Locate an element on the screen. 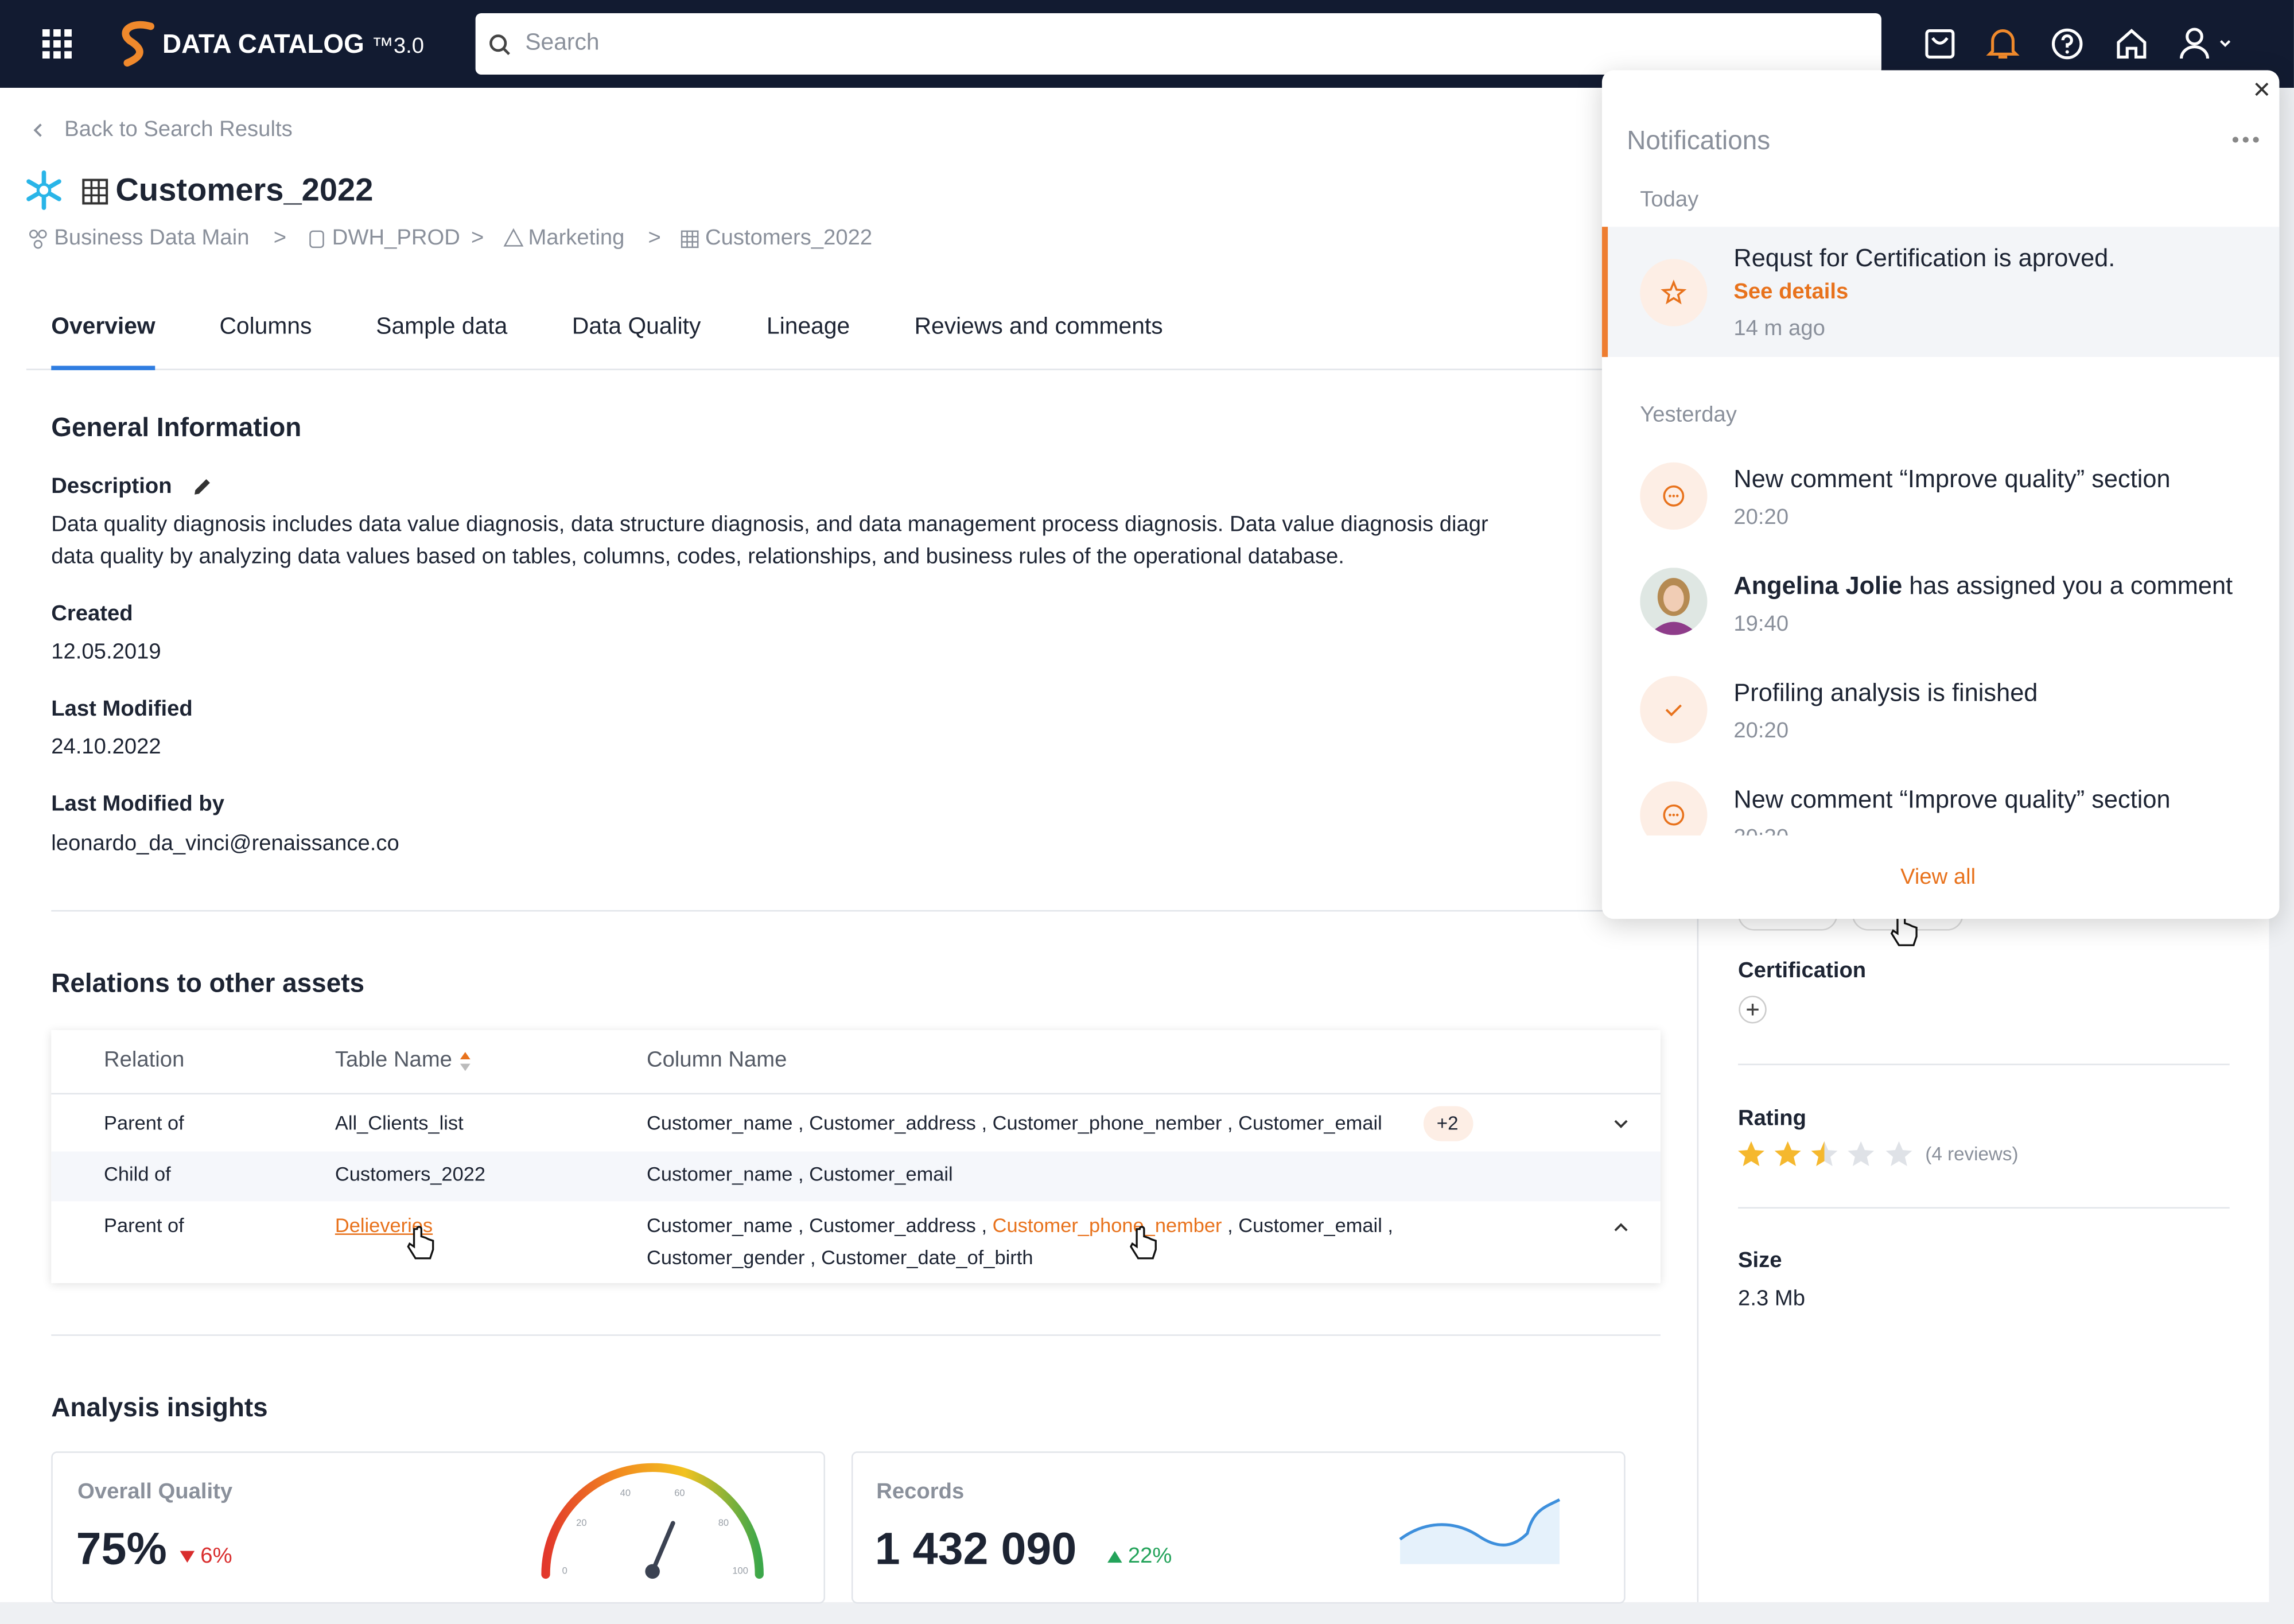 This screenshot has width=2294, height=1624. tab: Columns is located at coordinates (266, 327).